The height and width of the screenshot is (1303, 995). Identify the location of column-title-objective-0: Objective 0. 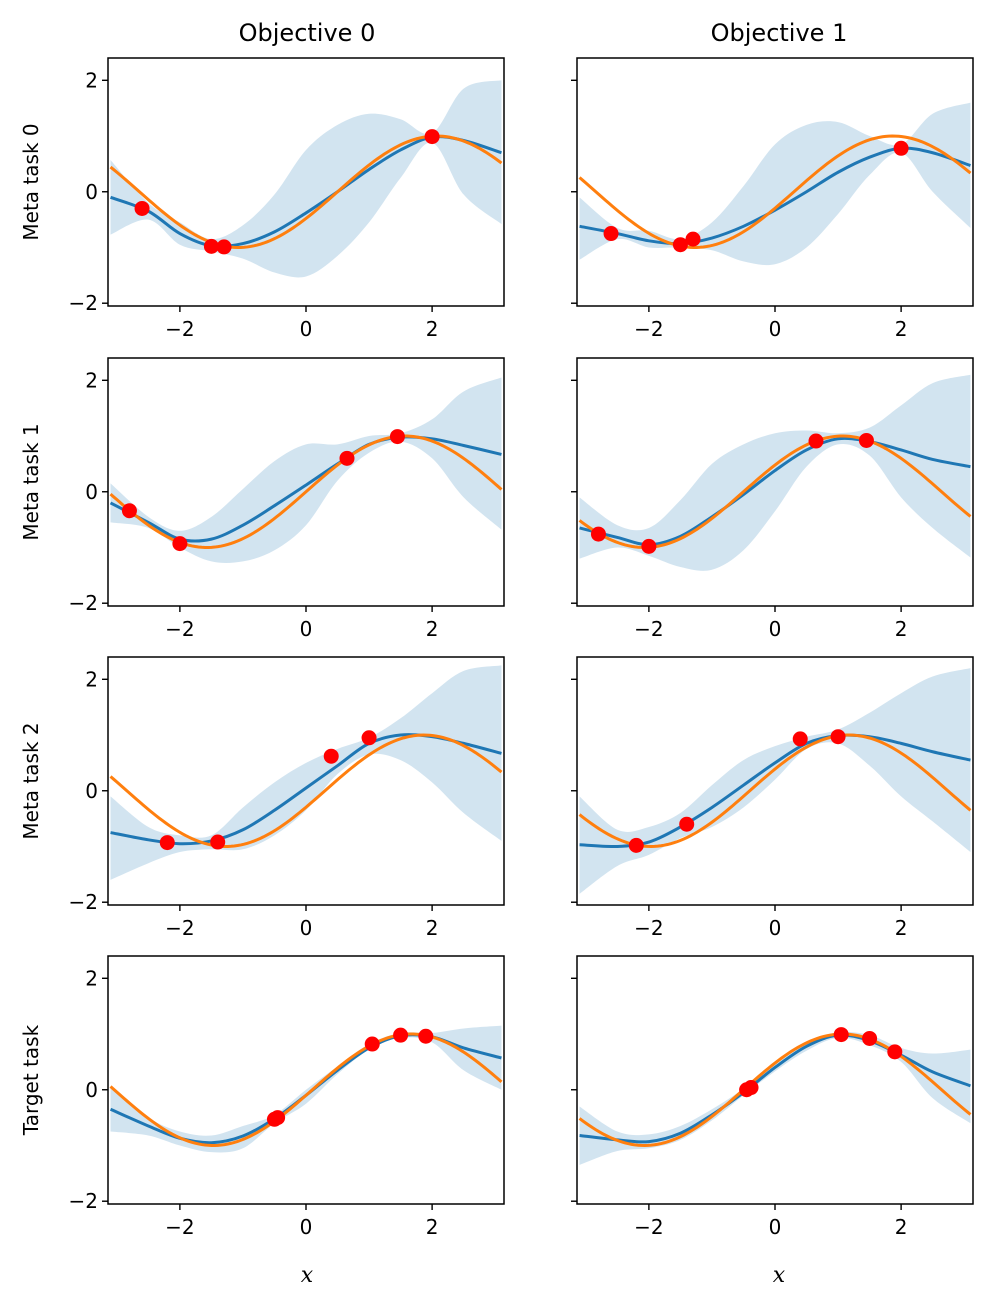
(307, 33).